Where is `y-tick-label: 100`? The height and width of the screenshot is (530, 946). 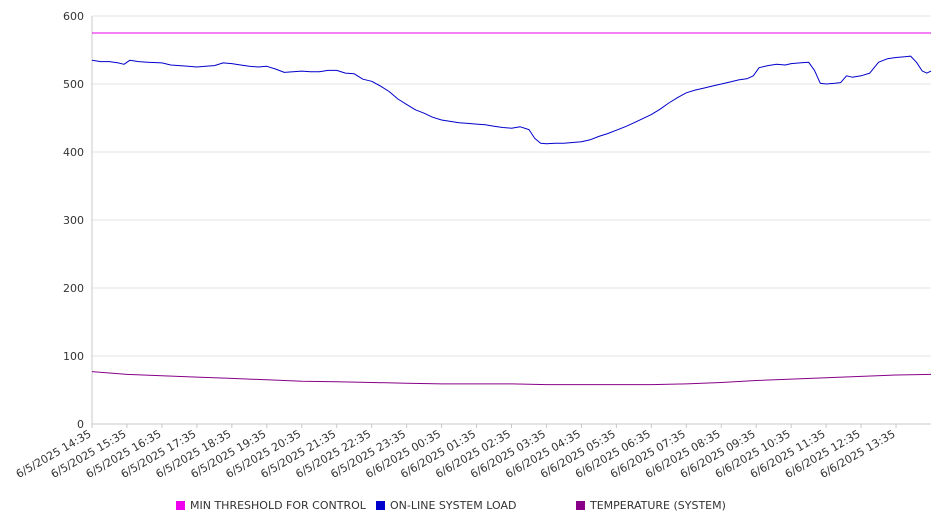 y-tick-label: 100 is located at coordinates (73, 356).